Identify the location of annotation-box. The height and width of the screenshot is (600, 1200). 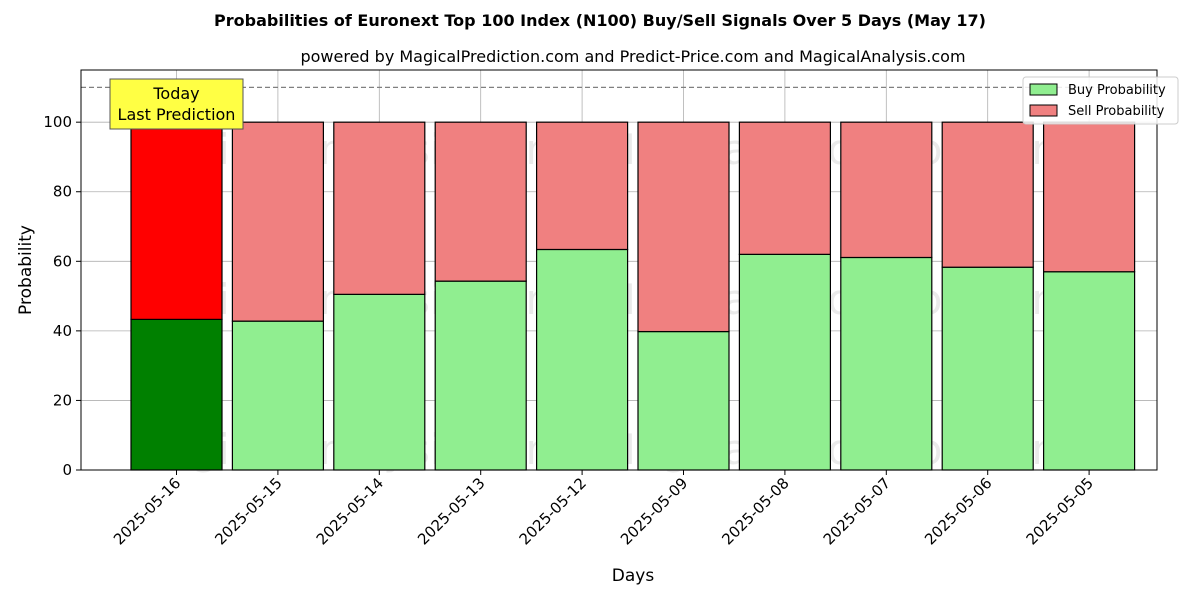
(176, 104).